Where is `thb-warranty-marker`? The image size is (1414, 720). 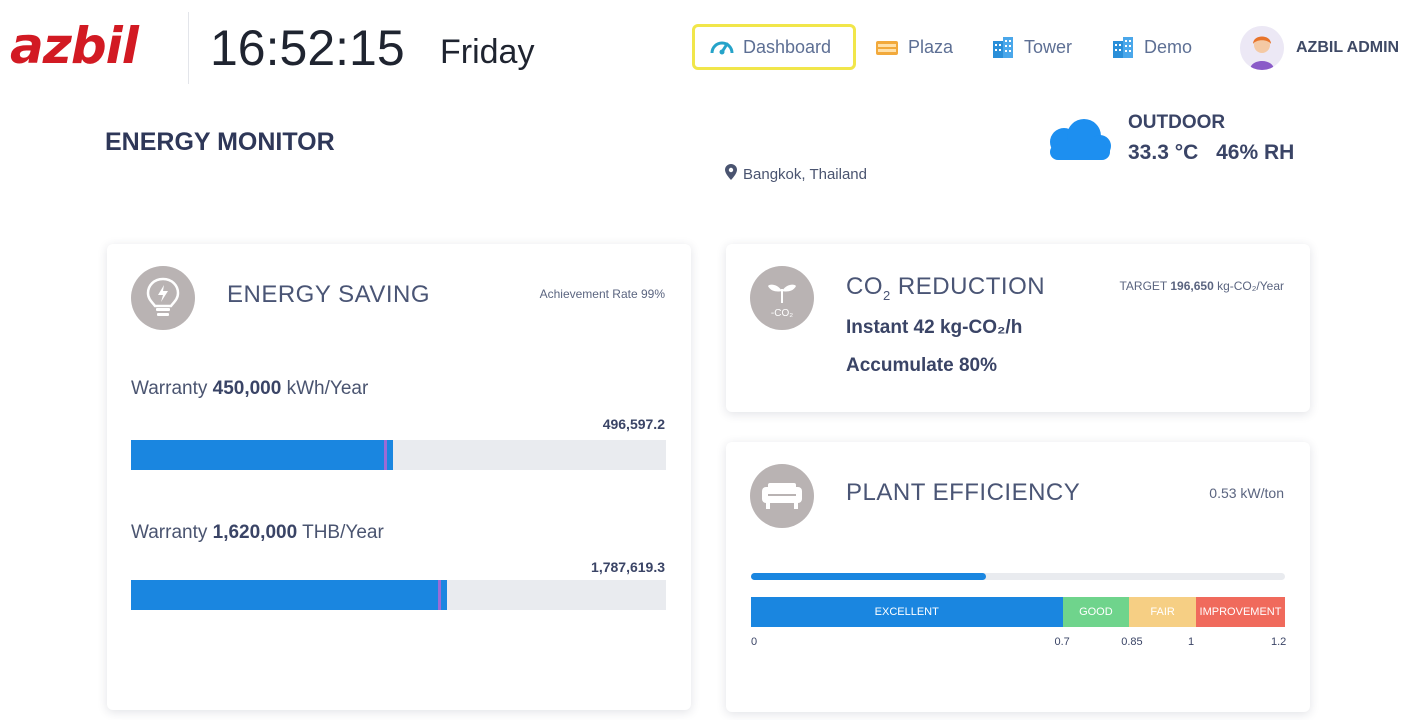 thb-warranty-marker is located at coordinates (439, 595).